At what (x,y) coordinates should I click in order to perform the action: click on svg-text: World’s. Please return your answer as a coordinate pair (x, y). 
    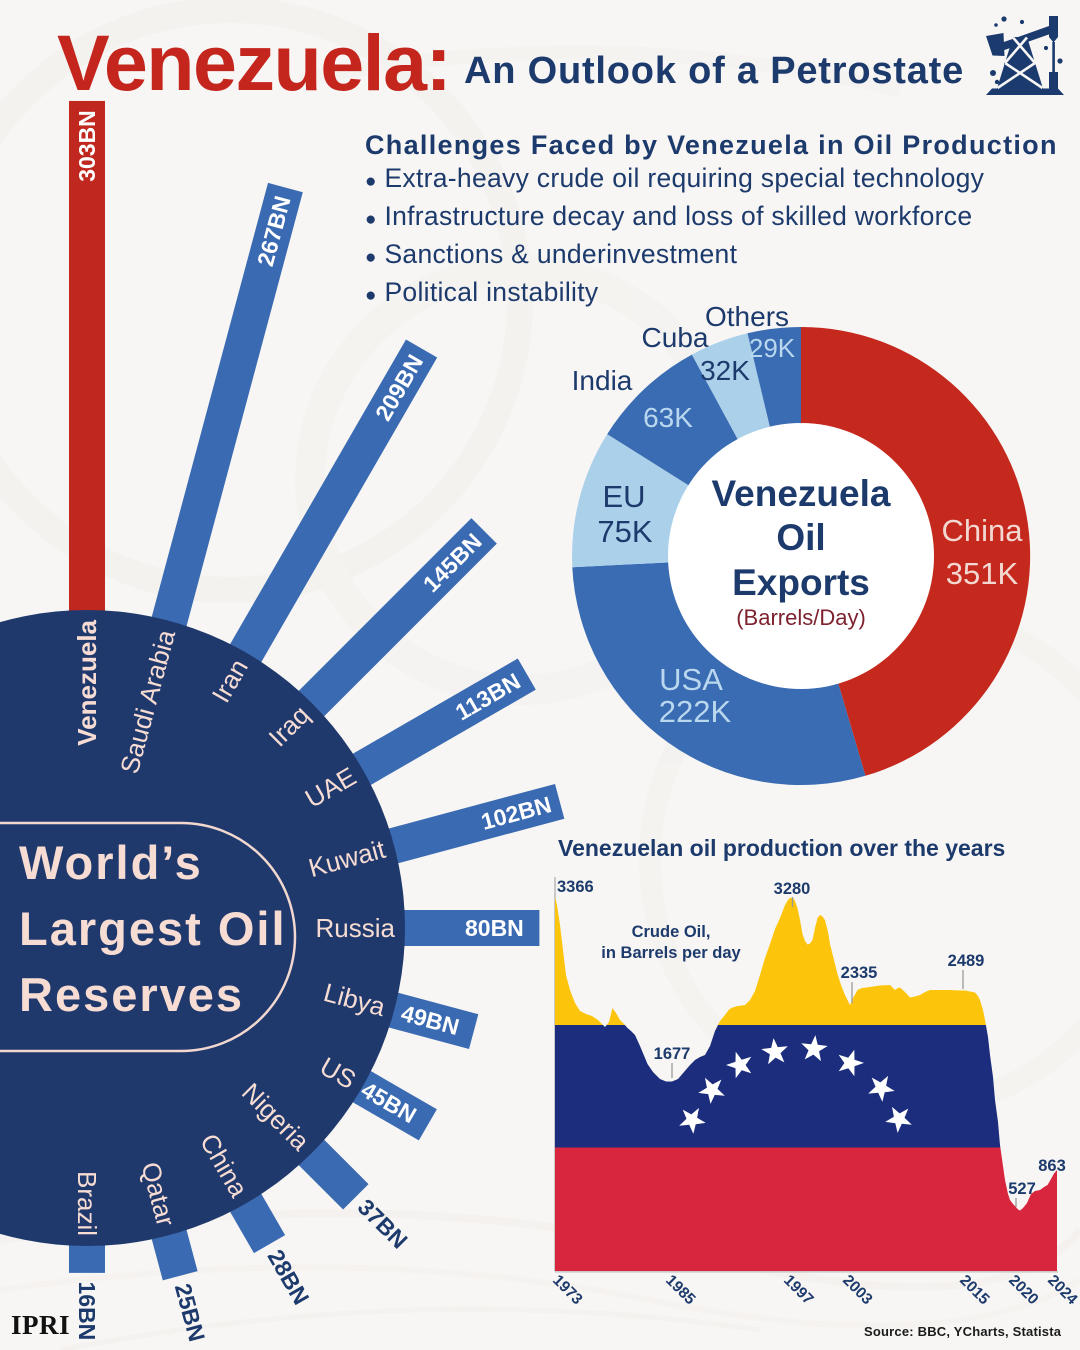
    Looking at the image, I should click on (111, 862).